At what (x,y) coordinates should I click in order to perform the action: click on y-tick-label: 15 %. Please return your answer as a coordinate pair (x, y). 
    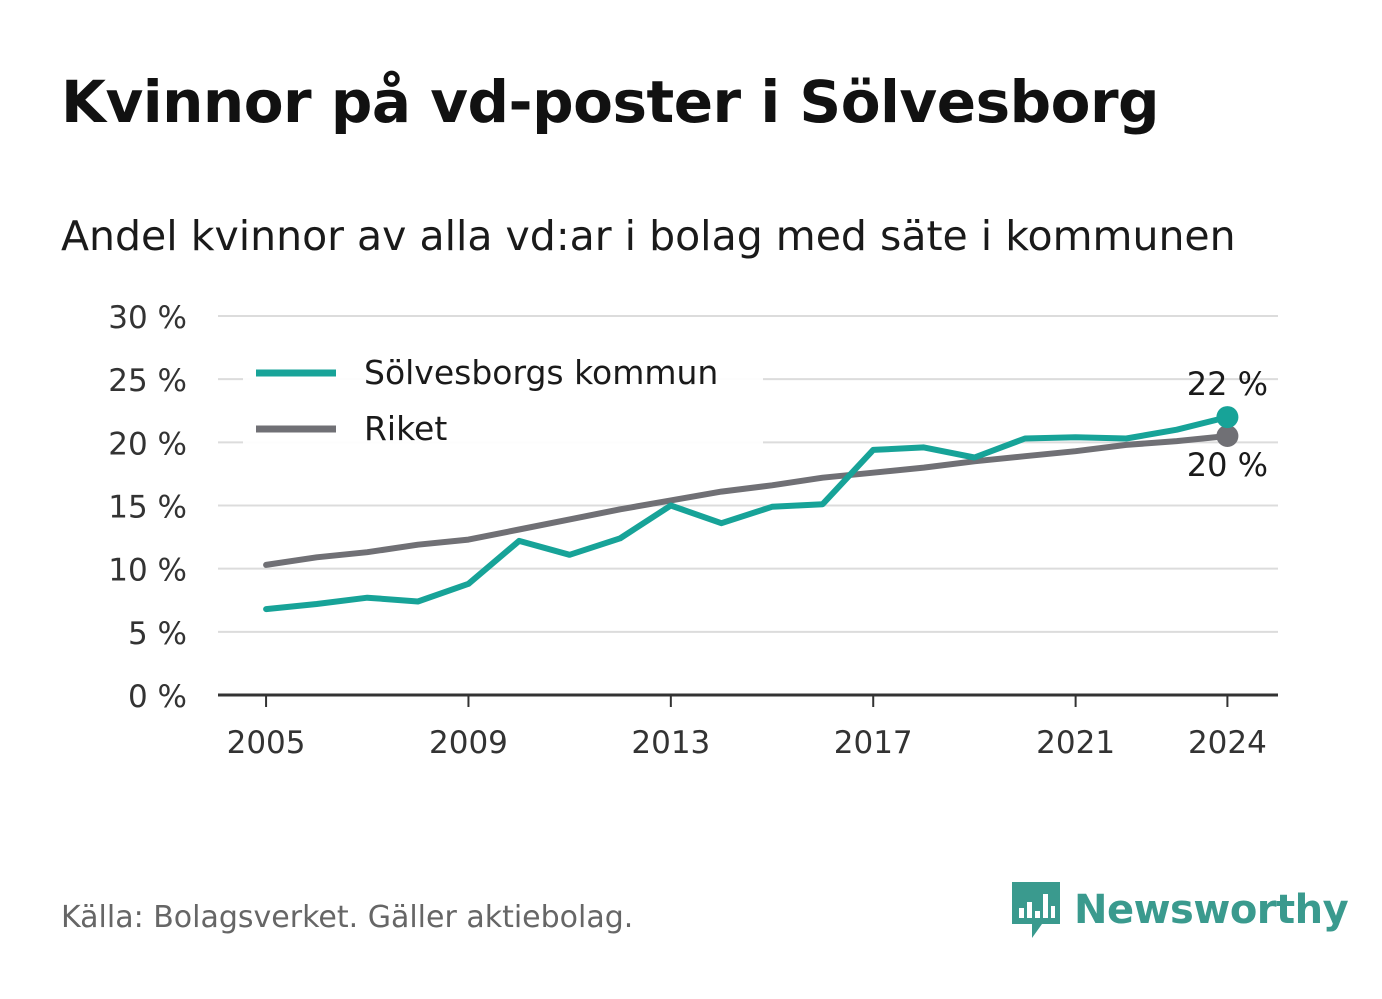
    Looking at the image, I should click on (147, 508).